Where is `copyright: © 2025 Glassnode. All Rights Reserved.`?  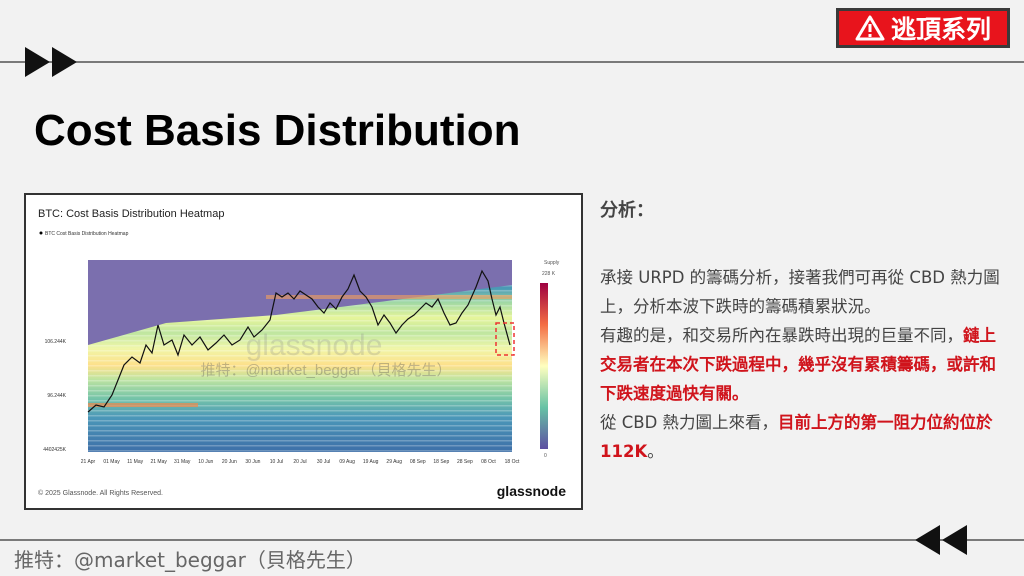 copyright: © 2025 Glassnode. All Rights Reserved. is located at coordinates (100, 493).